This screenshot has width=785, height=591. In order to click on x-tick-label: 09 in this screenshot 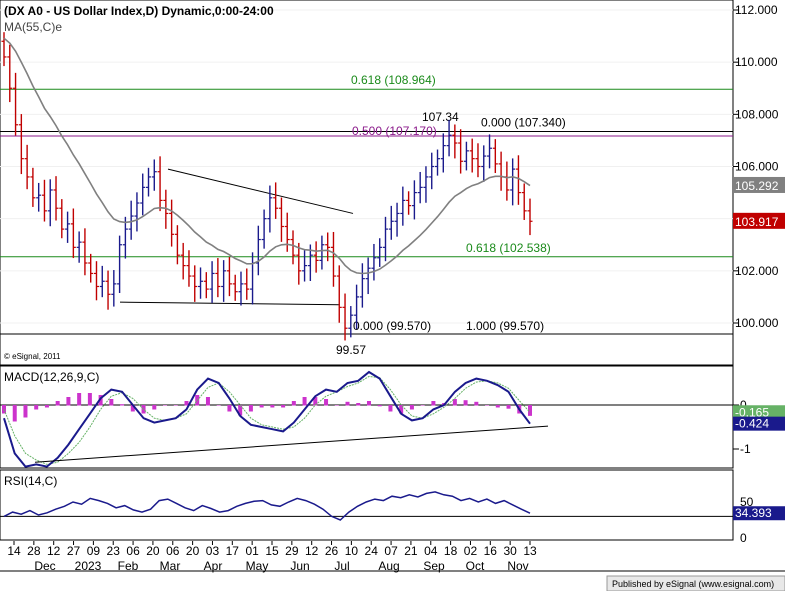, I will do `click(94, 551)`.